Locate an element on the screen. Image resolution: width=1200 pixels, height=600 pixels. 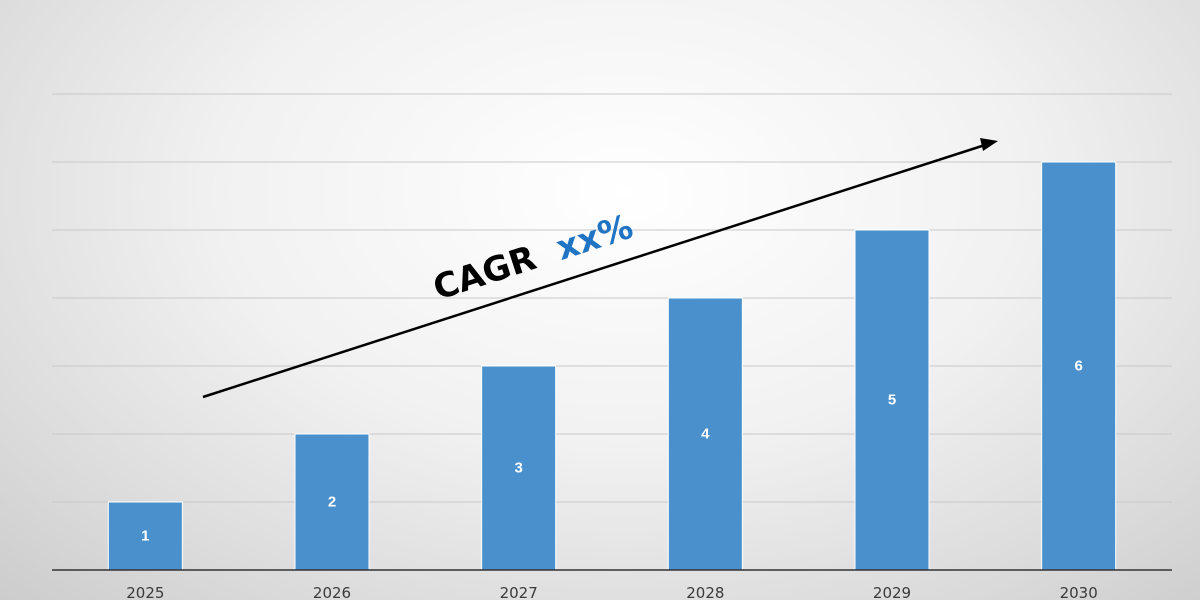
x-tick-2027: 2027 is located at coordinates (519, 592).